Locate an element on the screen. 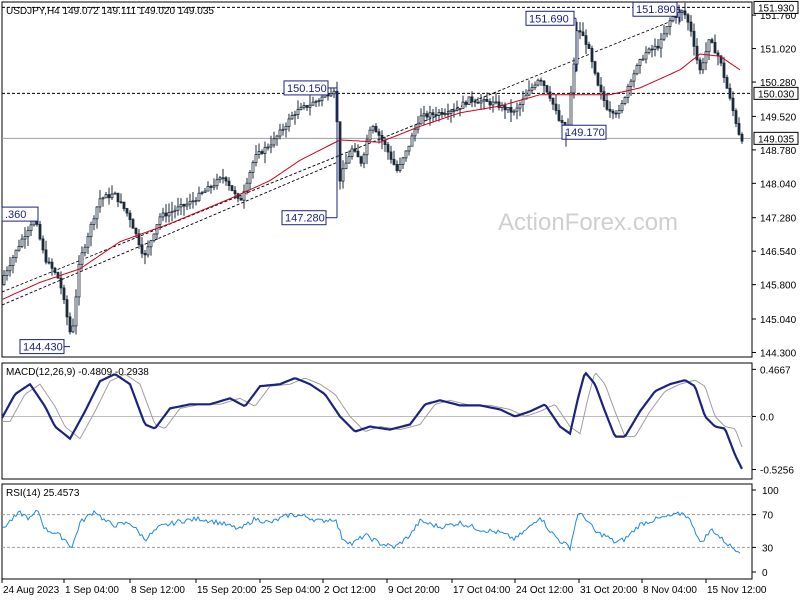 This screenshot has width=800, height=600. svg-text: .360 is located at coordinates (15, 215).